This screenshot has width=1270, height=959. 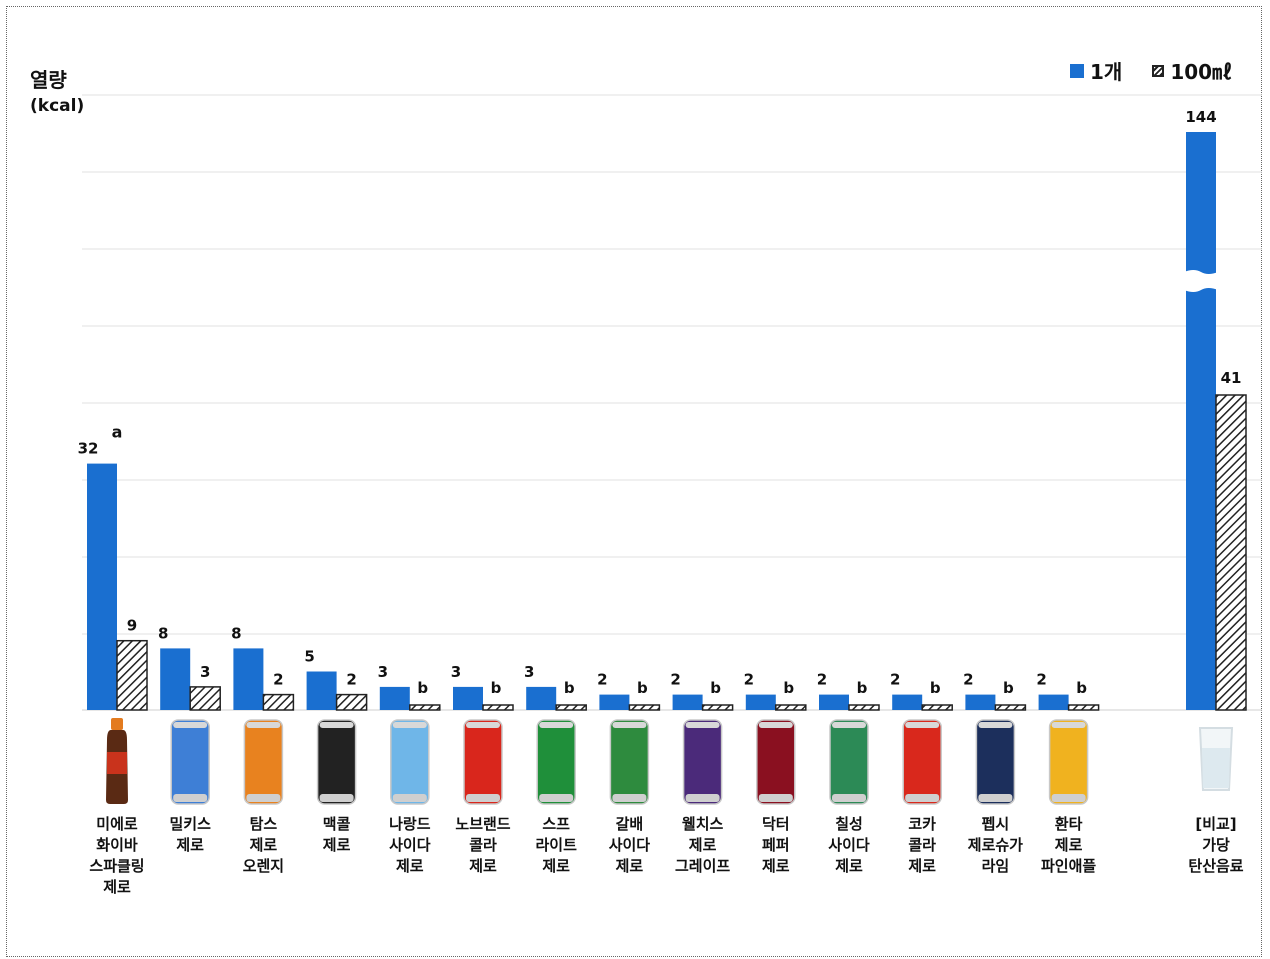 What do you see at coordinates (205, 672) in the screenshot?
I see `value-label-100ml-1: 3` at bounding box center [205, 672].